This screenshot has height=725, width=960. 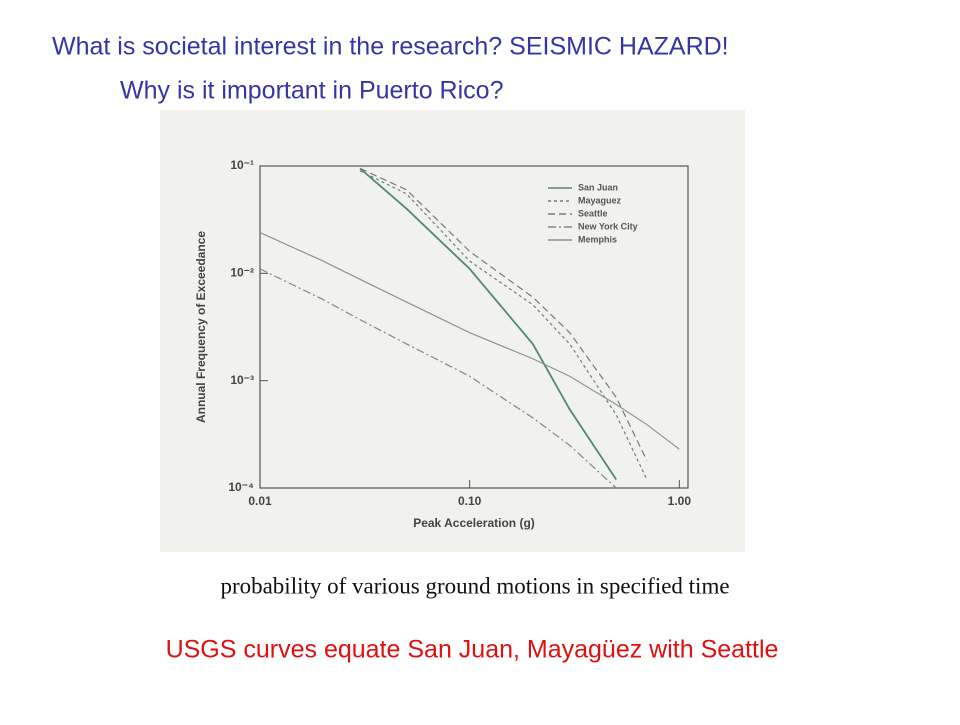 What do you see at coordinates (593, 213) in the screenshot?
I see `legend-label: Seattle` at bounding box center [593, 213].